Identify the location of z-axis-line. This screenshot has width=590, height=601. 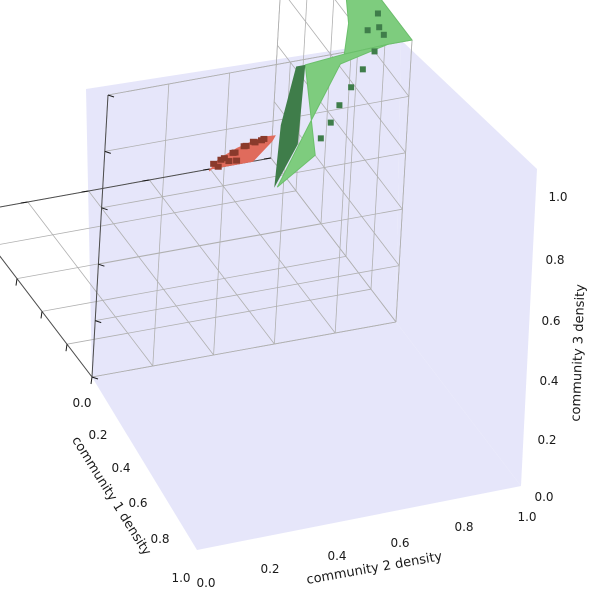
(100, 236).